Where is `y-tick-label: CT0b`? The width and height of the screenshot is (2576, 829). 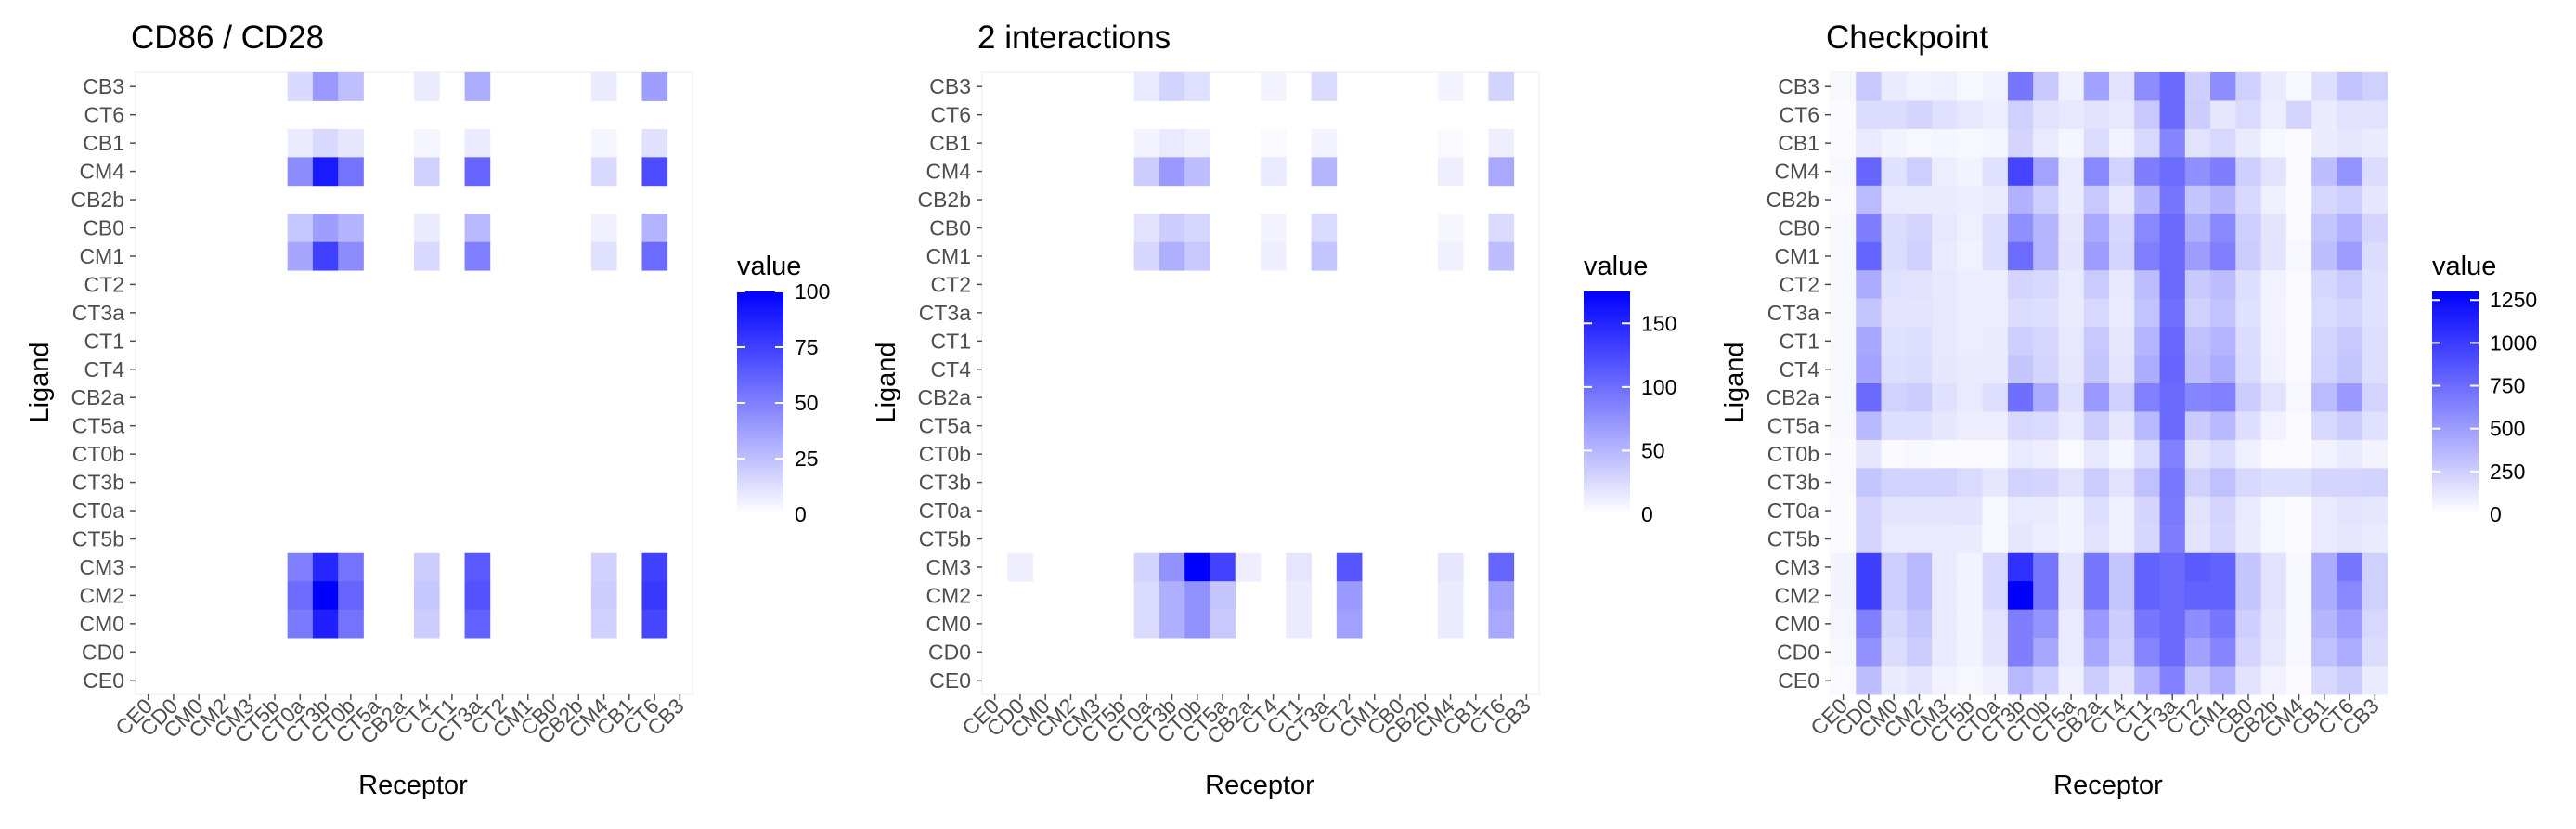 y-tick-label: CT0b is located at coordinates (945, 454).